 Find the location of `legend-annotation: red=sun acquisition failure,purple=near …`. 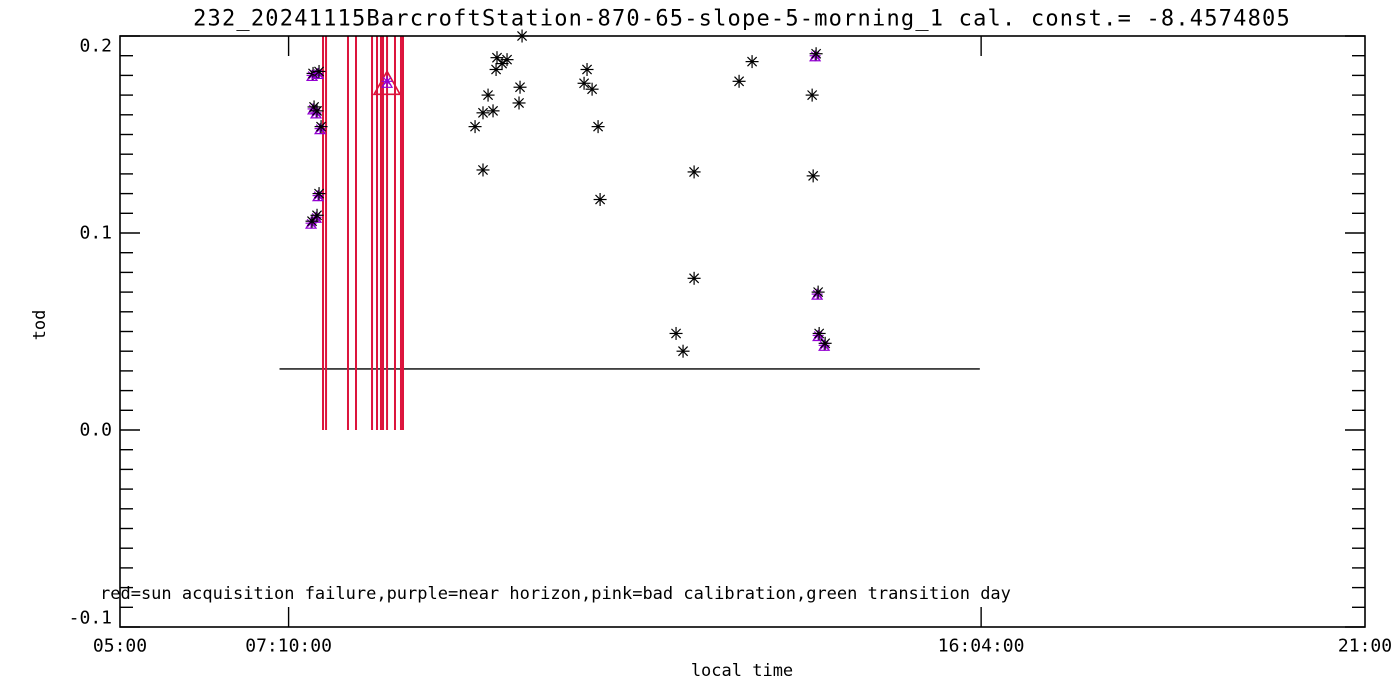

legend-annotation: red=sun acquisition failure,purple=near … is located at coordinates (555, 594).